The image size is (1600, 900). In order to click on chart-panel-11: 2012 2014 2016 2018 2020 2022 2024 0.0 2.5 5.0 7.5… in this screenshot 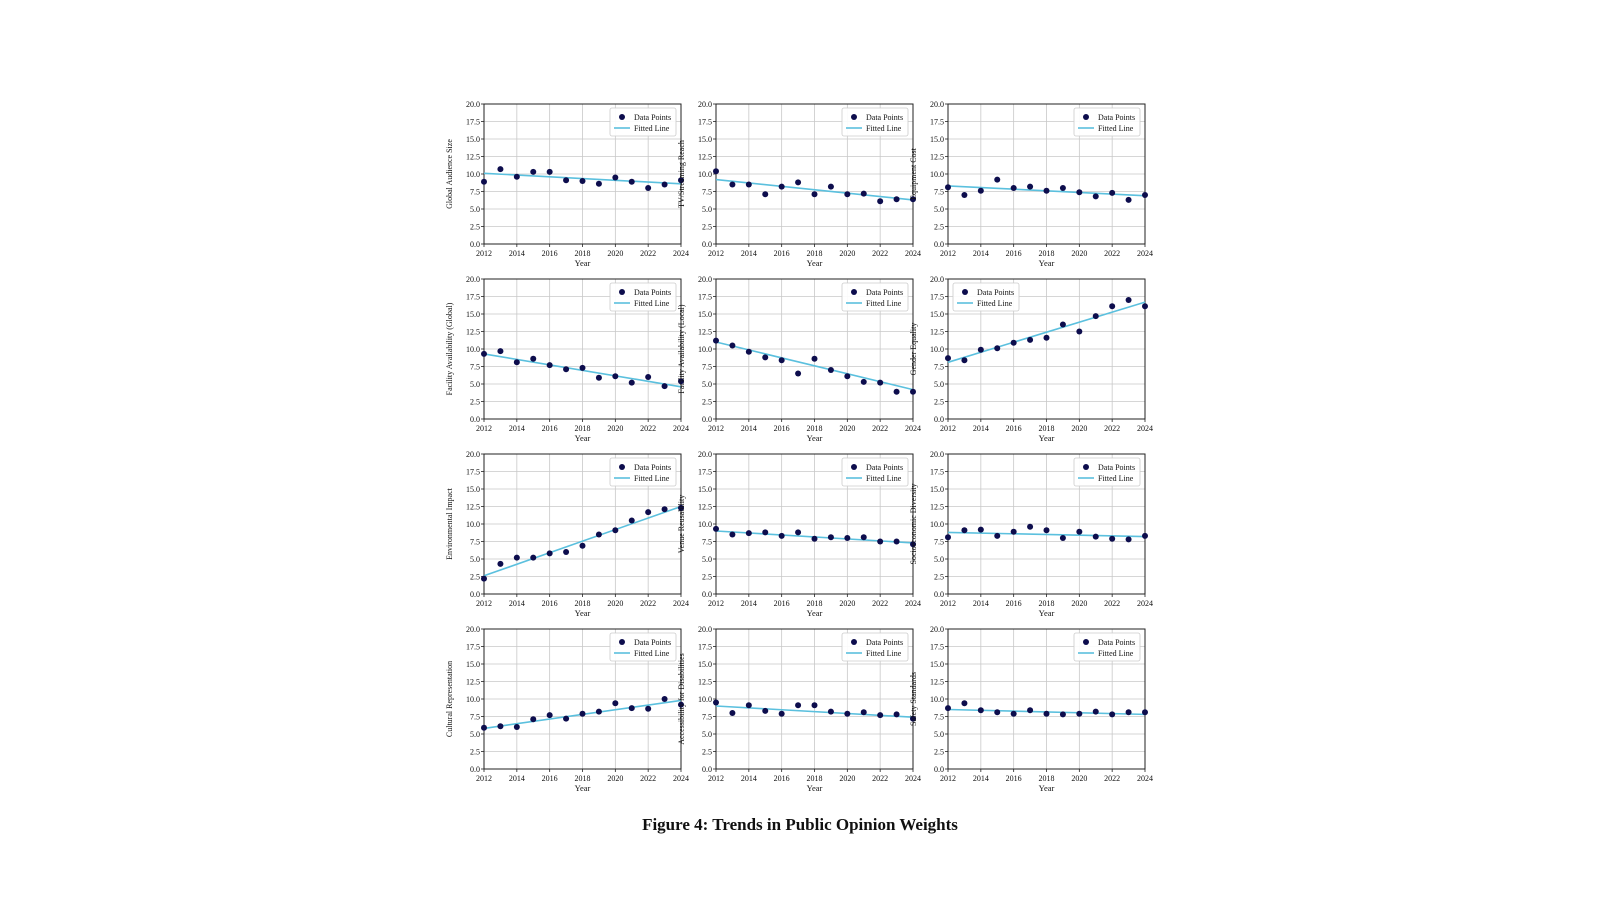, I will do `click(799, 709)`.